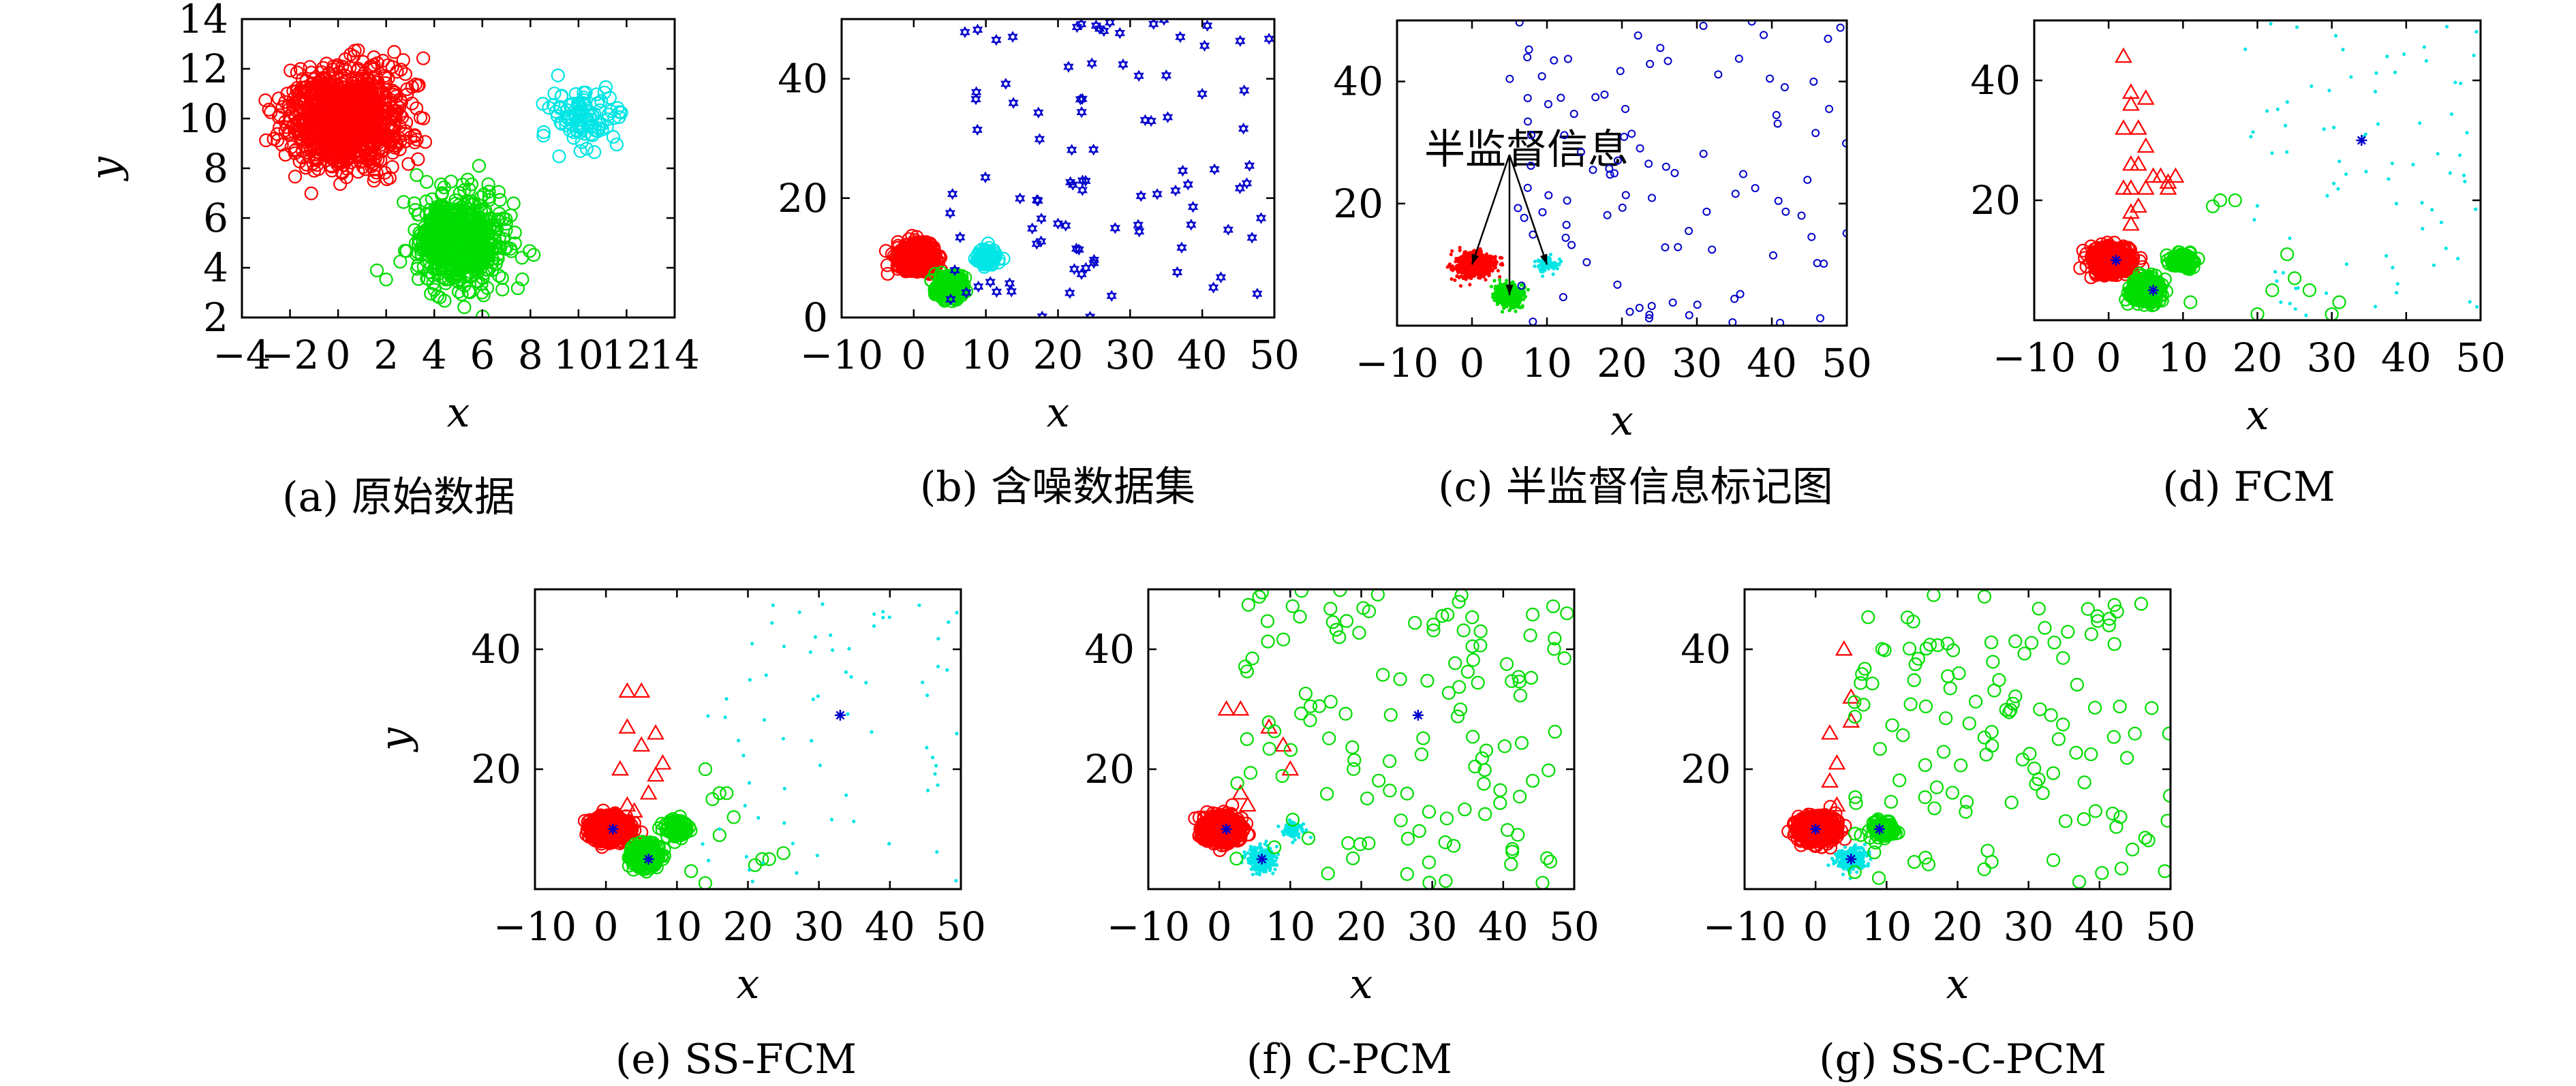 This screenshot has width=2576, height=1086. What do you see at coordinates (1472, 363) in the screenshot?
I see `x-tick-label: 0` at bounding box center [1472, 363].